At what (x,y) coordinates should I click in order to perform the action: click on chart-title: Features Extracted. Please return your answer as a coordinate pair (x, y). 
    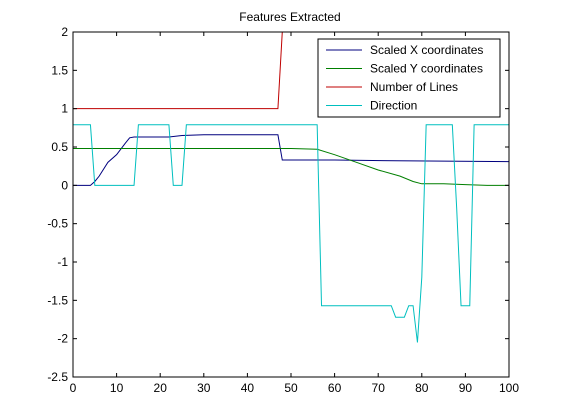
    Looking at the image, I should click on (289, 17).